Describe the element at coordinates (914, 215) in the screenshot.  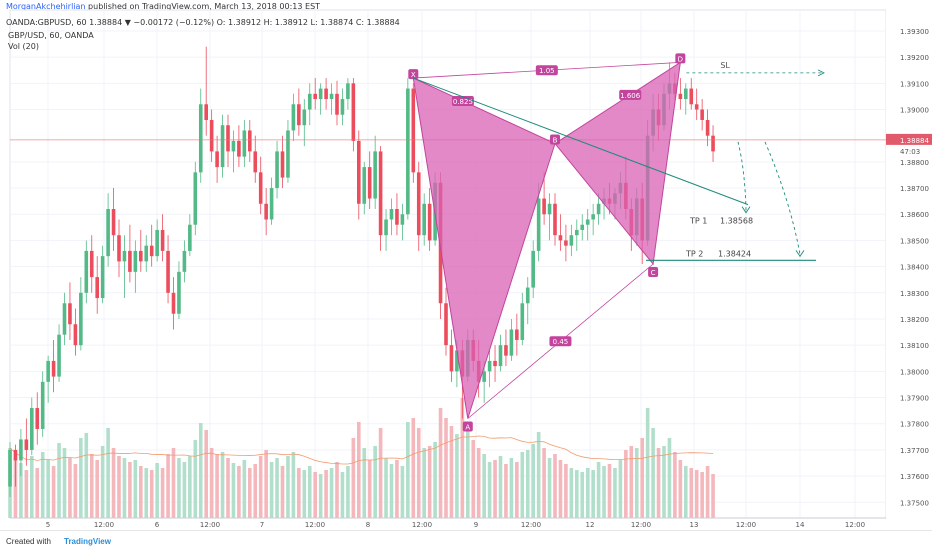
I see `price-tick-label: 1.38600` at that location.